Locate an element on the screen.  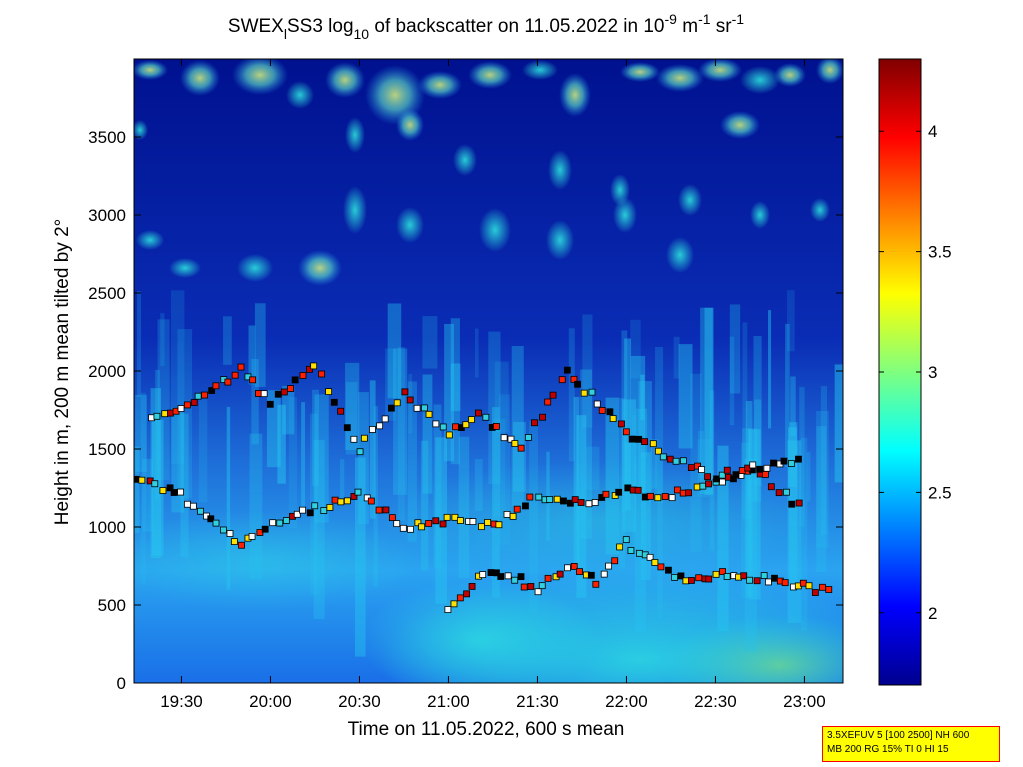
colorbar-ticks: 2 2.5 3 3.5 4 is located at coordinates (915, 372).